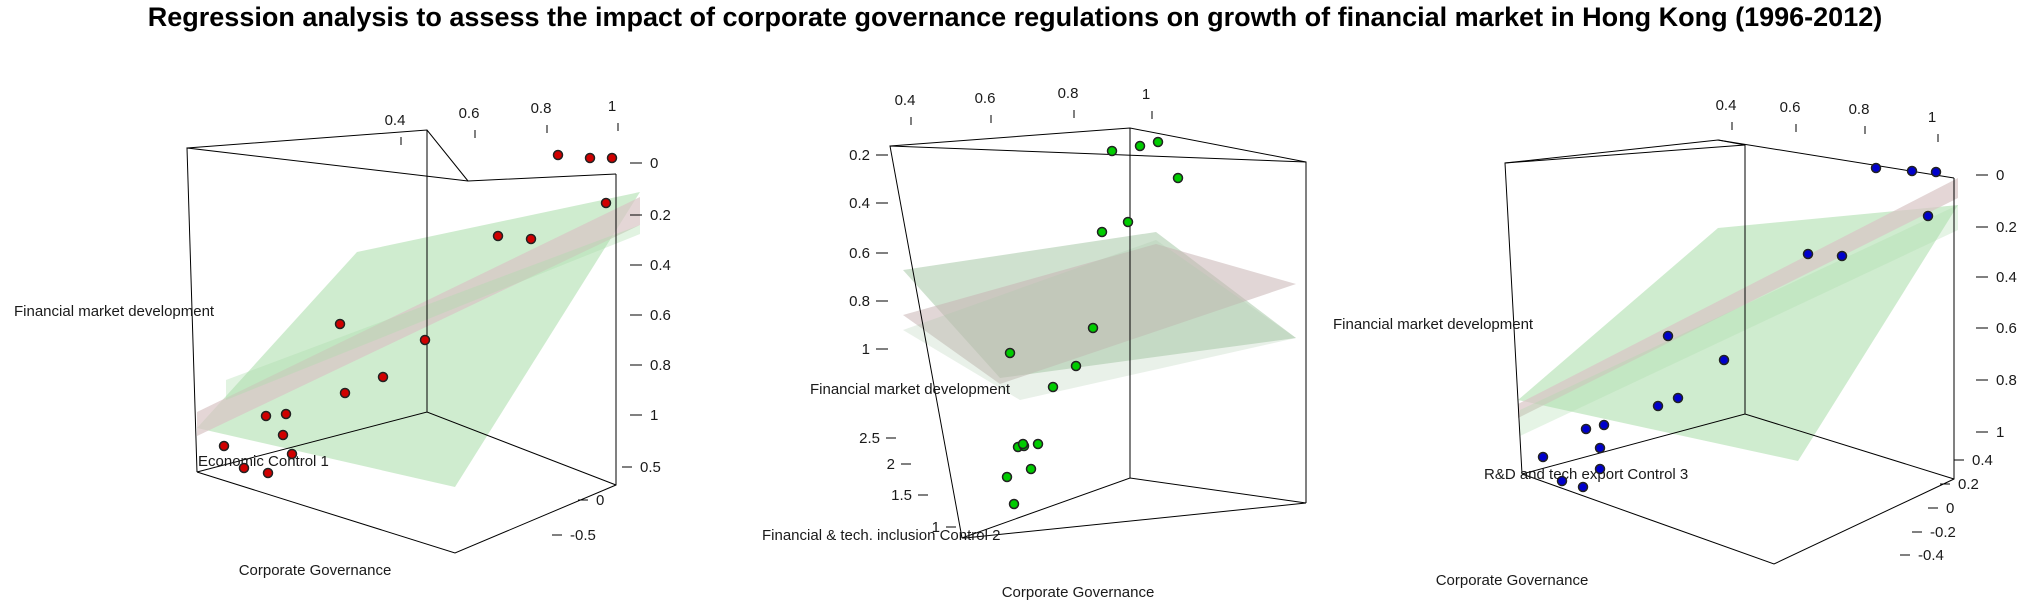 The height and width of the screenshot is (616, 2030). What do you see at coordinates (583, 535) in the screenshot?
I see `y-tick-label: -0.5` at bounding box center [583, 535].